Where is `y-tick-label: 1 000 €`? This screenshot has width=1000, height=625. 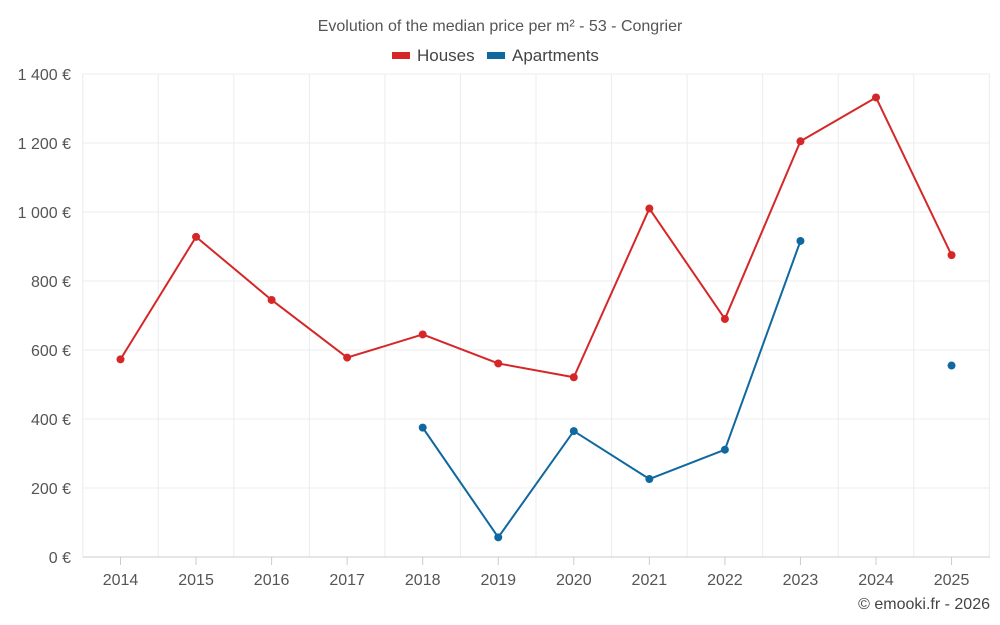
y-tick-label: 1 000 € is located at coordinates (44, 213).